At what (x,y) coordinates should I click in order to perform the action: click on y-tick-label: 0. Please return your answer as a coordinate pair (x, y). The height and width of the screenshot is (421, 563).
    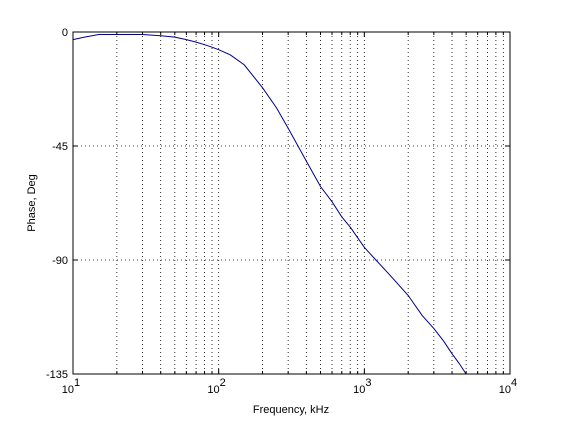
    Looking at the image, I should click on (65, 33).